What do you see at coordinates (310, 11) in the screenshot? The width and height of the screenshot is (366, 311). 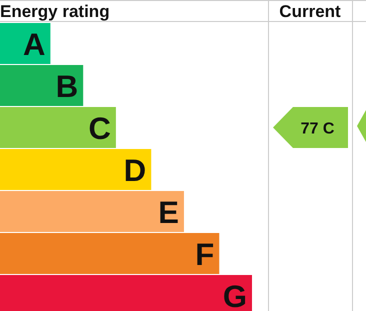 I see `text: Current` at bounding box center [310, 11].